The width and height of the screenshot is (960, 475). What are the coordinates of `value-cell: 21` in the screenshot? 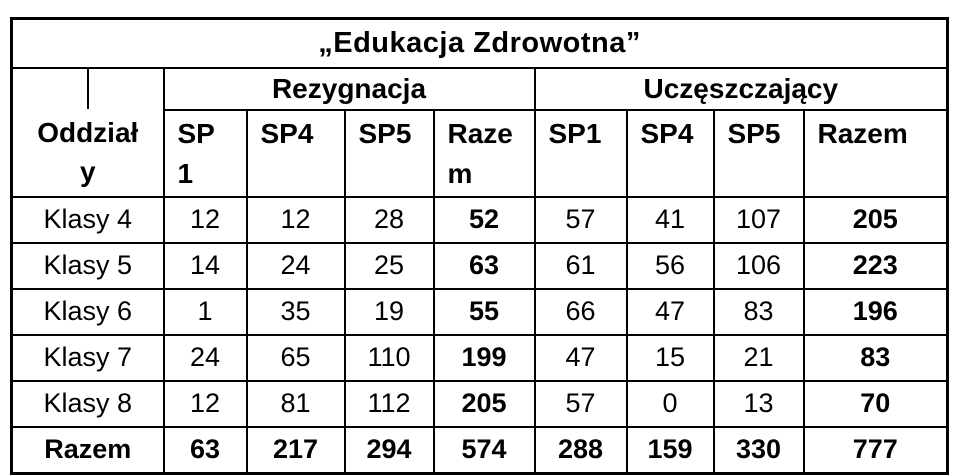 It's located at (758, 357).